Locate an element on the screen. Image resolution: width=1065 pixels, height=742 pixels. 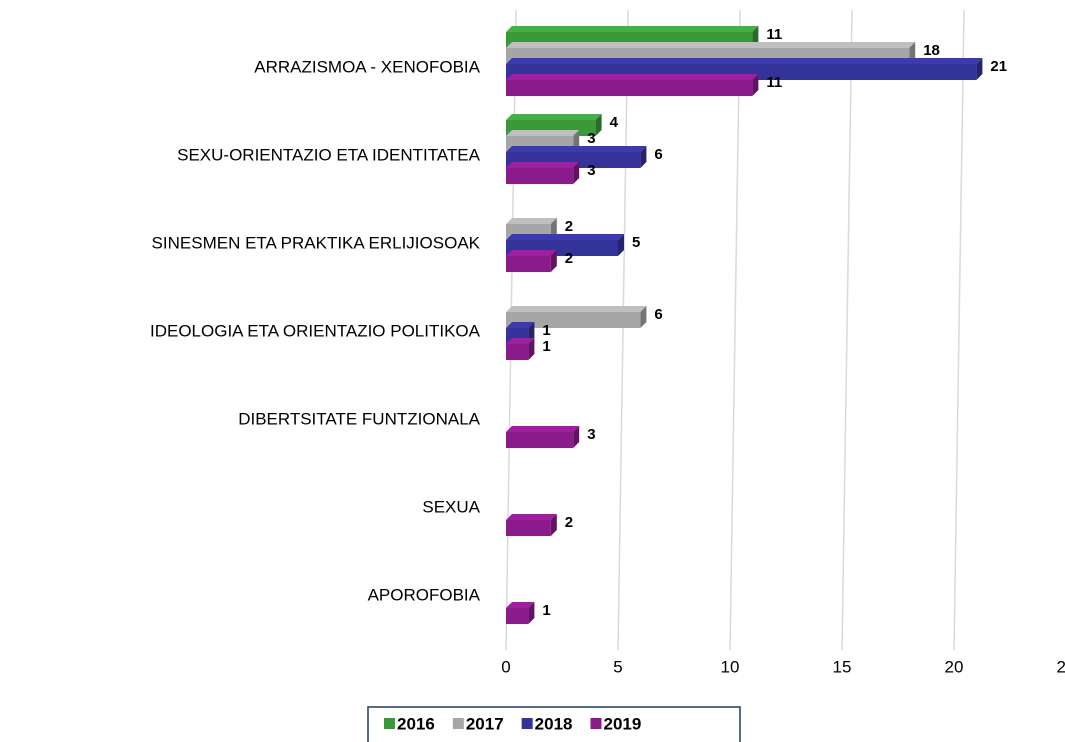
legend-label: 2019 is located at coordinates (622, 723).